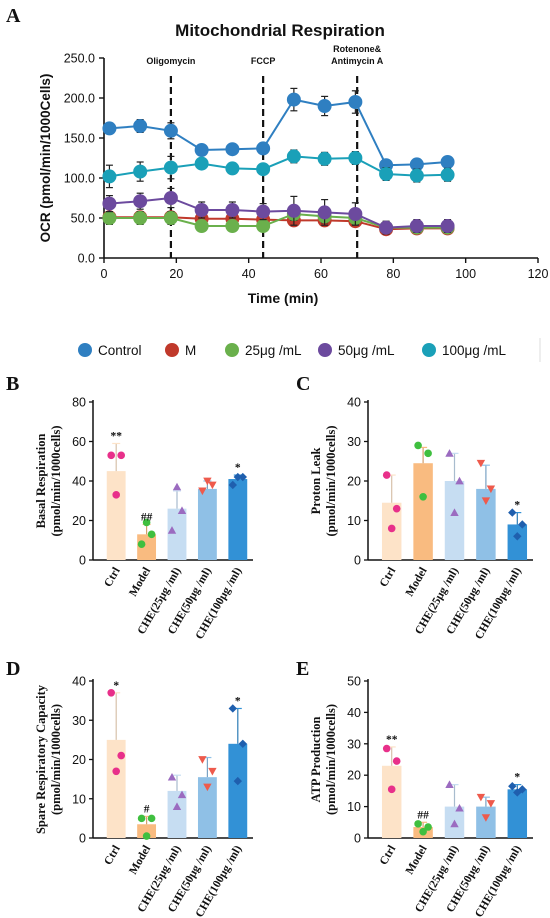 The height and width of the screenshot is (918, 550). Describe the element at coordinates (176, 274) in the screenshot. I see `x-tick-label: 20` at that location.